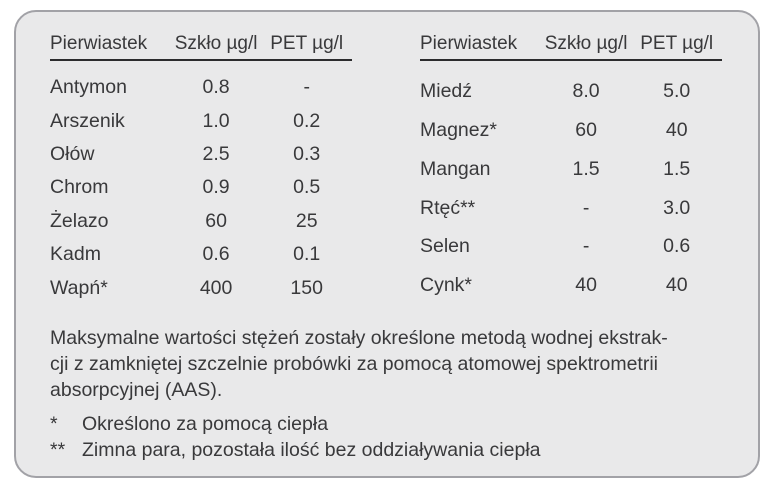 This screenshot has width=773, height=488. I want to click on table-row: Żelazo 60 25, so click(201, 221).